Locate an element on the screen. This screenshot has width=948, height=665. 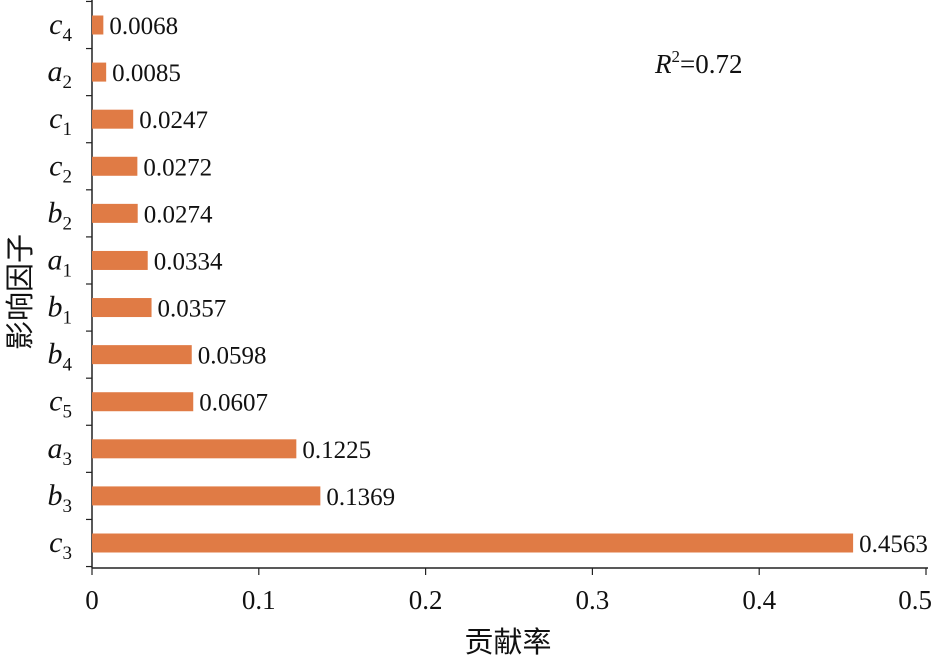
category-label: c4 is located at coordinates (60, 27).